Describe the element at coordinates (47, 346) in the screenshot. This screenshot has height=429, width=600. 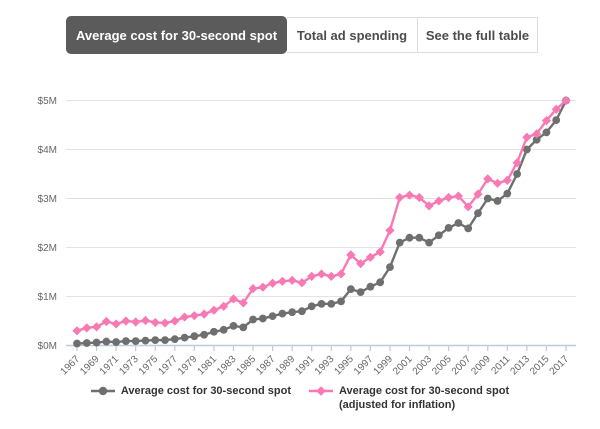
I see `svg-text: $0M` at that location.